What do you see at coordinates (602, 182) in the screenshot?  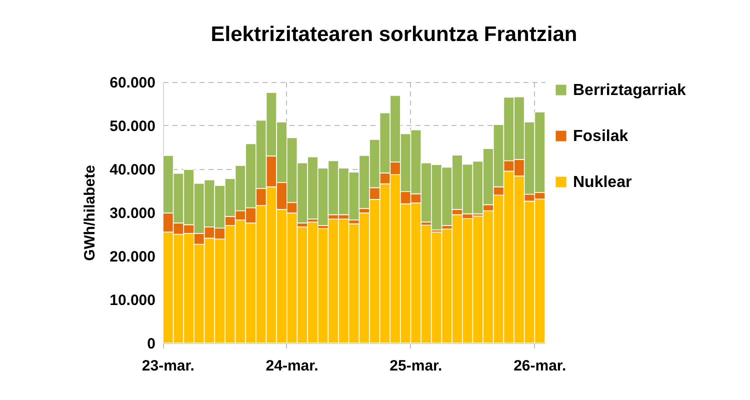 I see `legend-label: Nuklear` at bounding box center [602, 182].